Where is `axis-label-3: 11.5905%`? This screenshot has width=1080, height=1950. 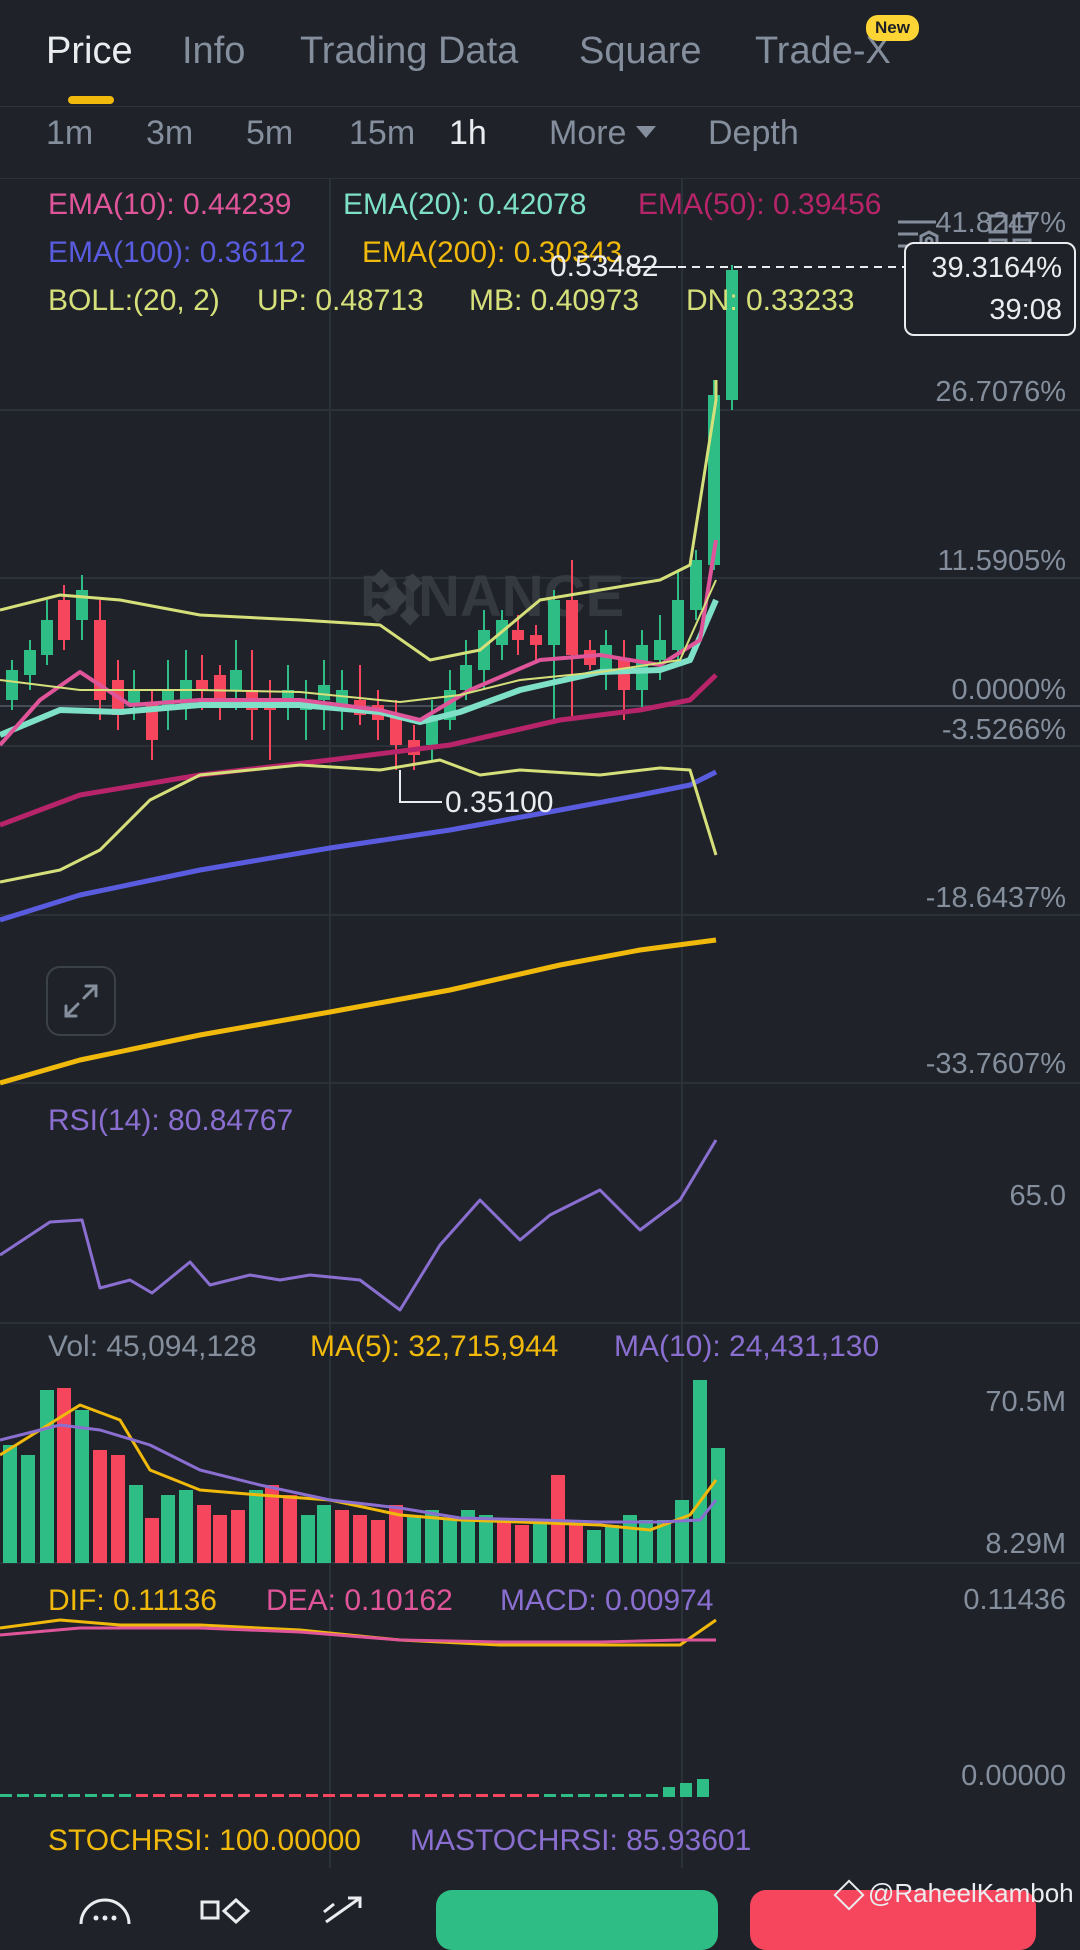
axis-label-3: 11.5905% is located at coordinates (1001, 561).